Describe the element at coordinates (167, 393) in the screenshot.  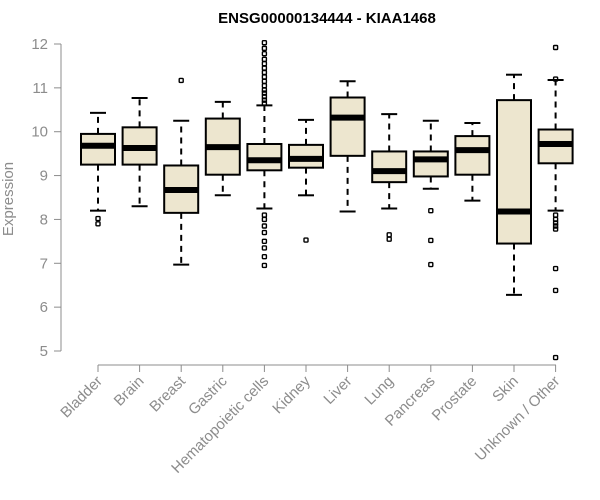
I see `x-tick-label: Breast` at that location.